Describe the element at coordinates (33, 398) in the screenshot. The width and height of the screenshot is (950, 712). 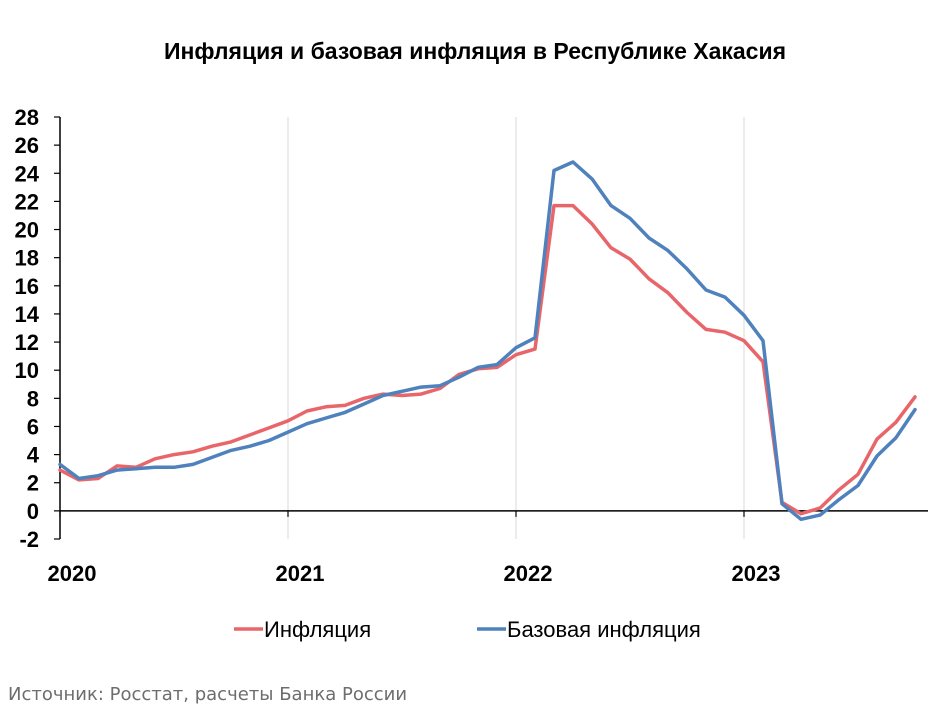
I see `y-tick-label: 8` at that location.